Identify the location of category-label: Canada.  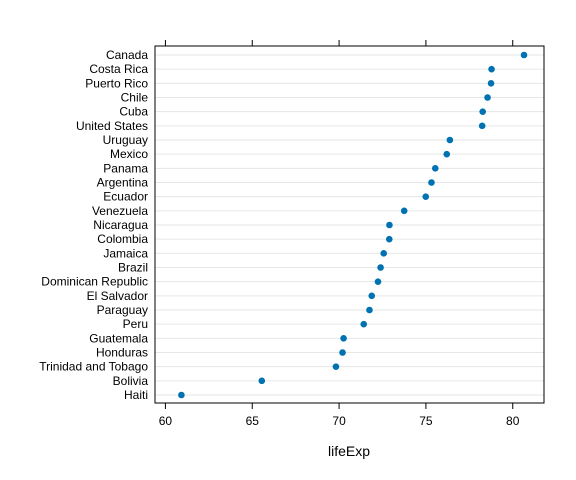
(127, 55).